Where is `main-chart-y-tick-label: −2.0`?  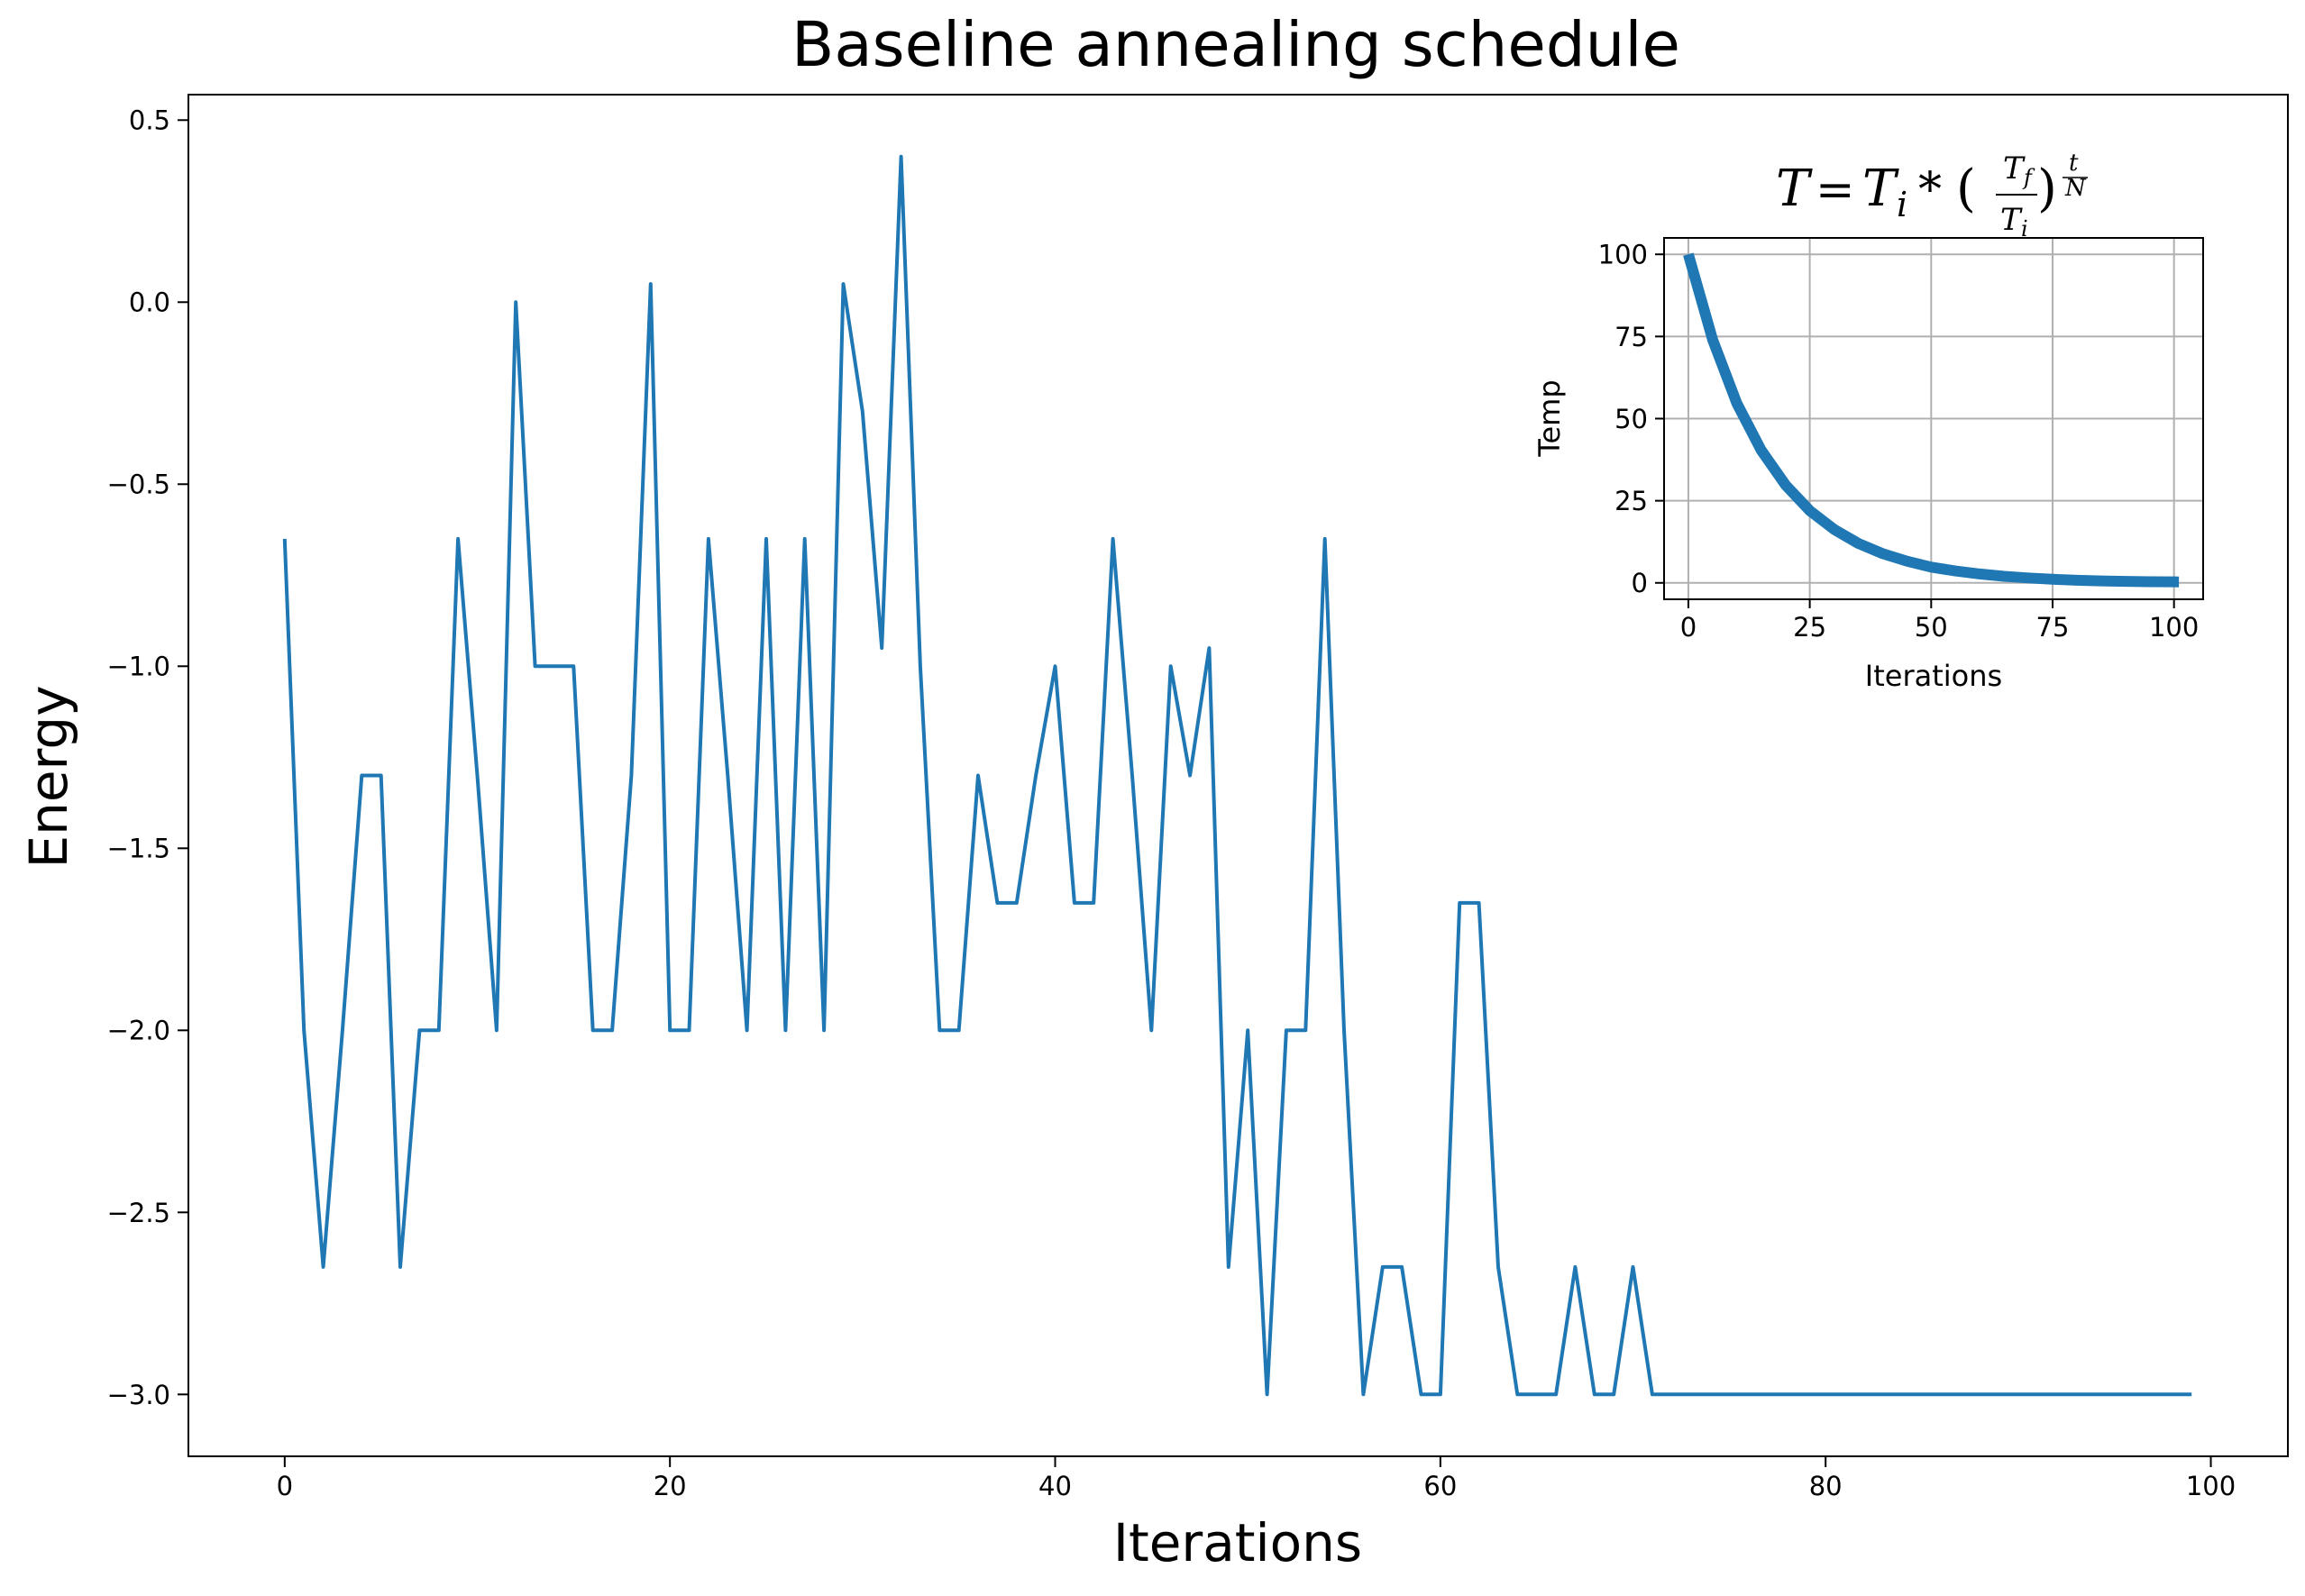 main-chart-y-tick-label: −2.0 is located at coordinates (138, 1031).